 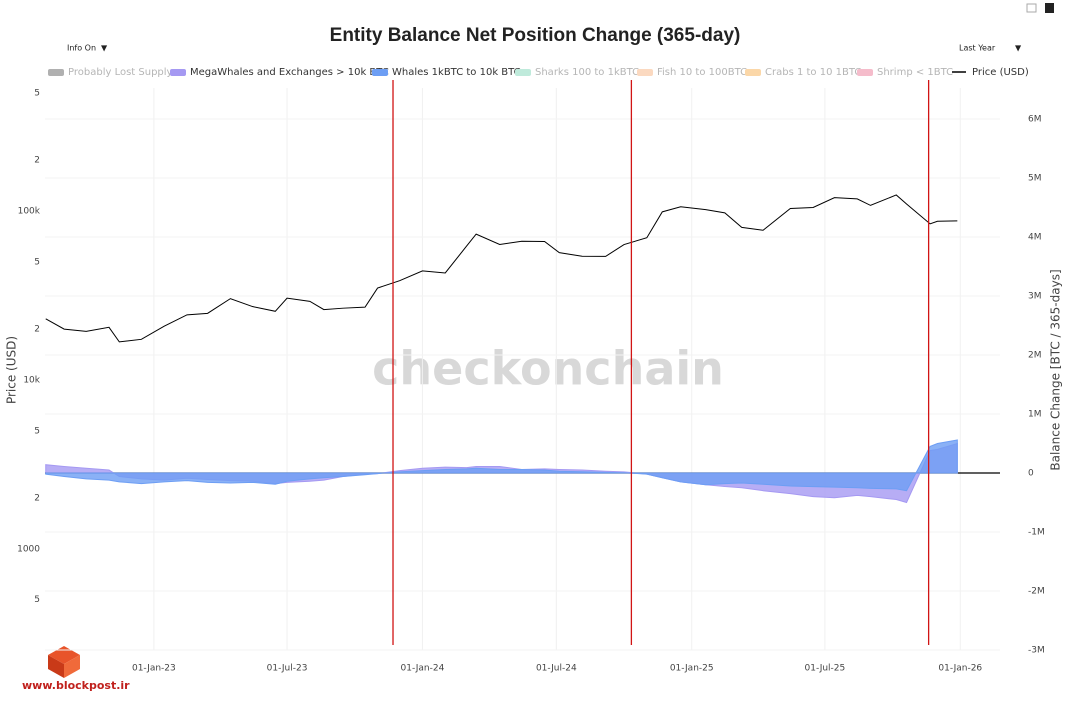 I want to click on y2-tick-label: 4M, so click(x=1035, y=237).